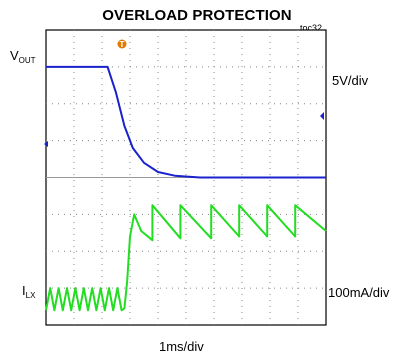  Describe the element at coordinates (24, 290) in the screenshot. I see `ilx-label-main: I` at that location.